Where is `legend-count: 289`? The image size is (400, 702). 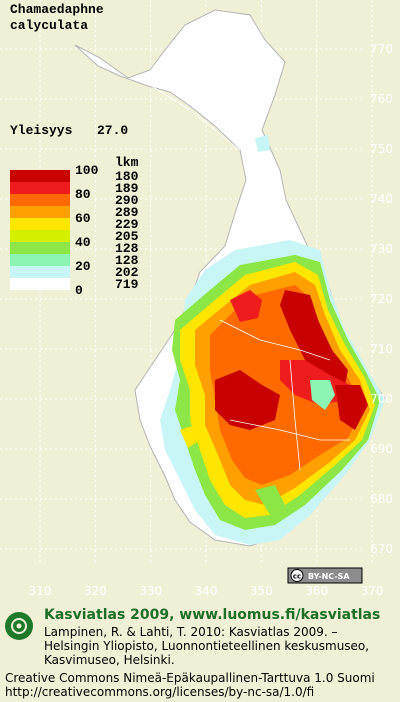
legend-count: 289 is located at coordinates (127, 212).